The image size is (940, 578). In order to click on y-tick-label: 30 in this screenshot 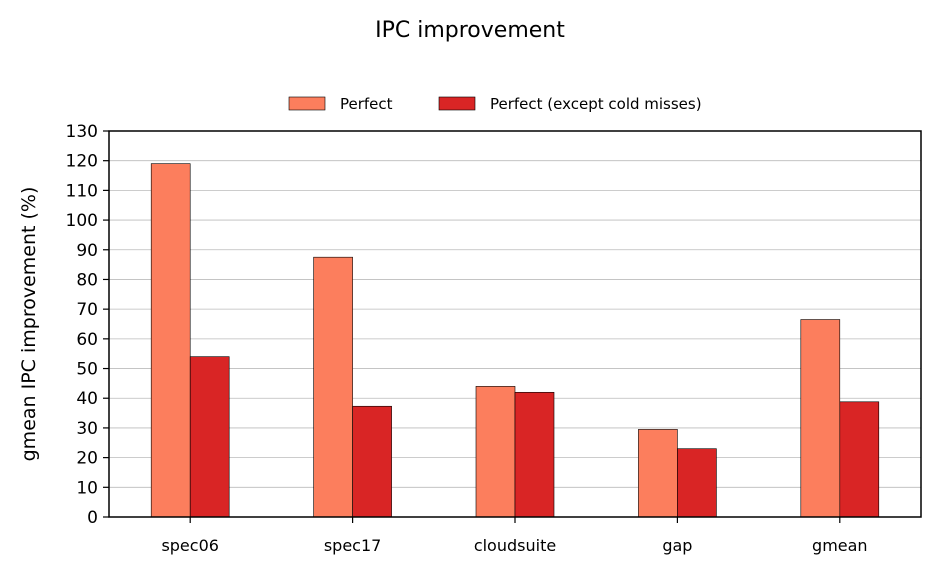, I will do `click(87, 429)`.